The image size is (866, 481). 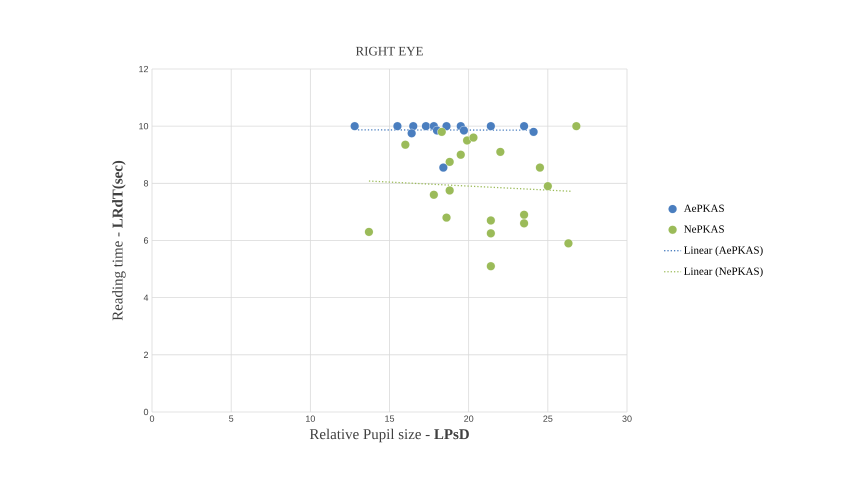 What do you see at coordinates (547, 419) in the screenshot?
I see `x-tick-label: 25` at bounding box center [547, 419].